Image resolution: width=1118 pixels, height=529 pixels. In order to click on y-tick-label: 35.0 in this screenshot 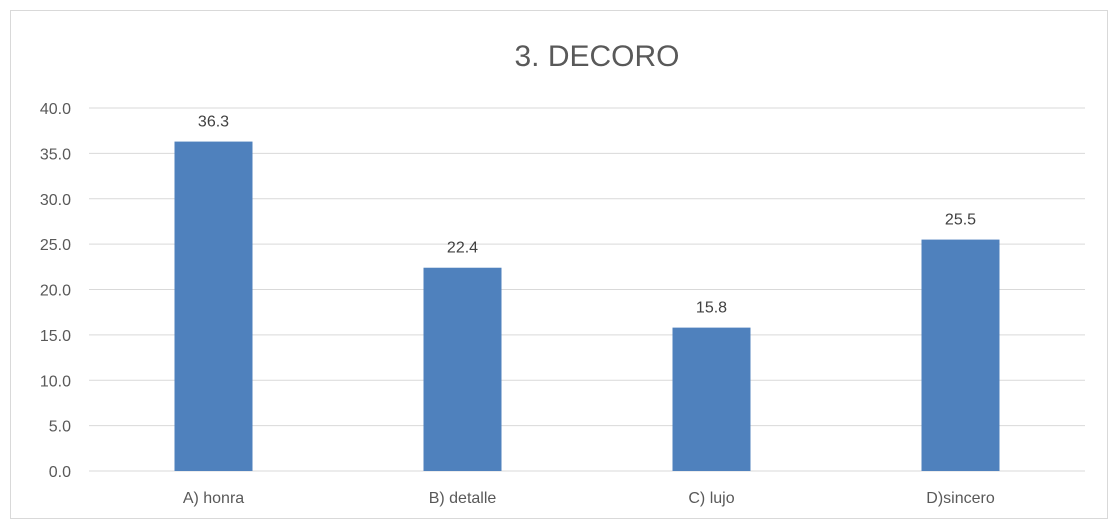, I will do `click(55, 154)`.